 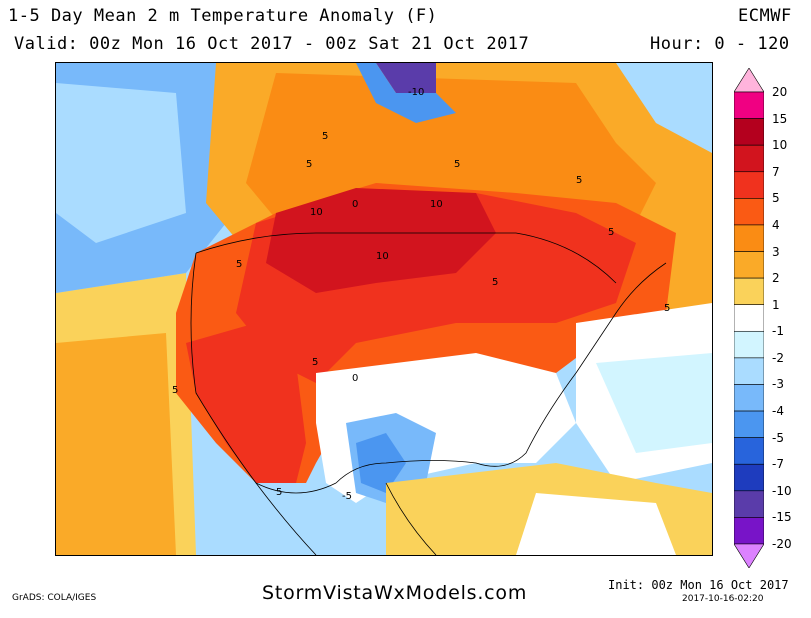 I want to click on generated-timestamp: 2017-10-16-02:20, so click(x=723, y=599).